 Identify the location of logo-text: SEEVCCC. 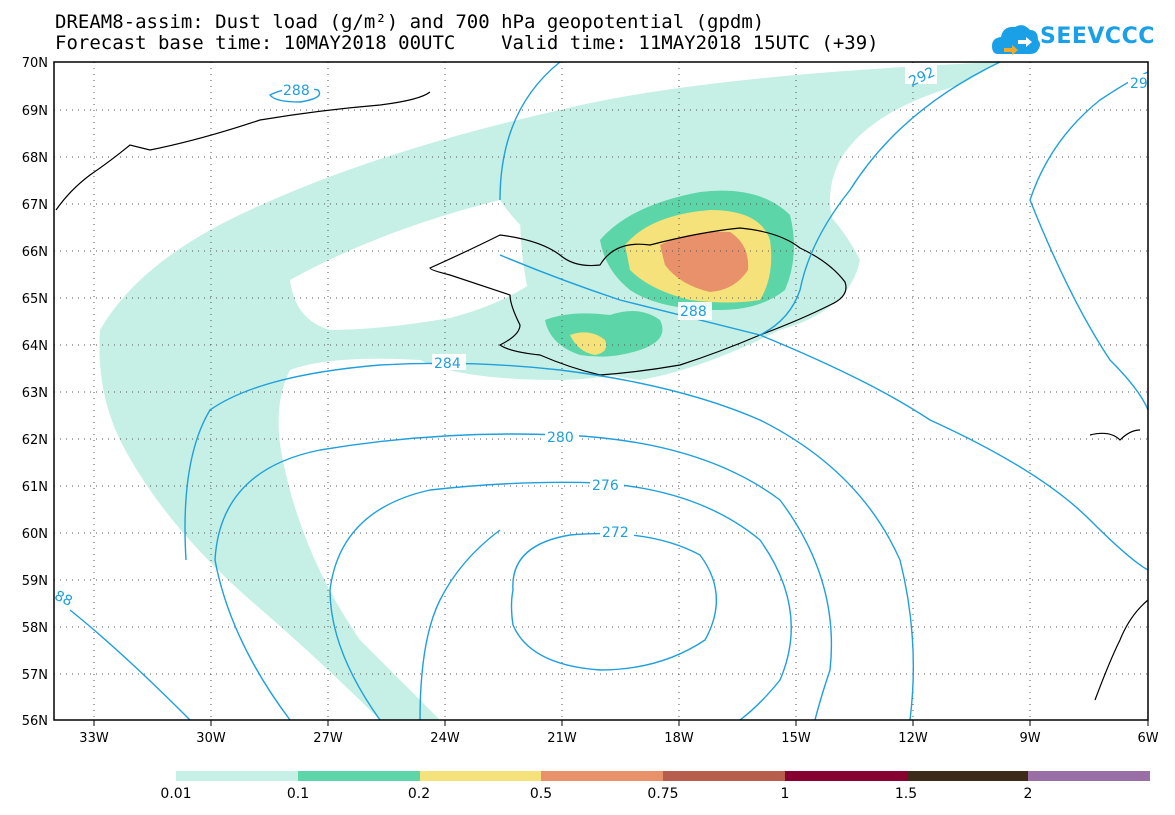
(1097, 36).